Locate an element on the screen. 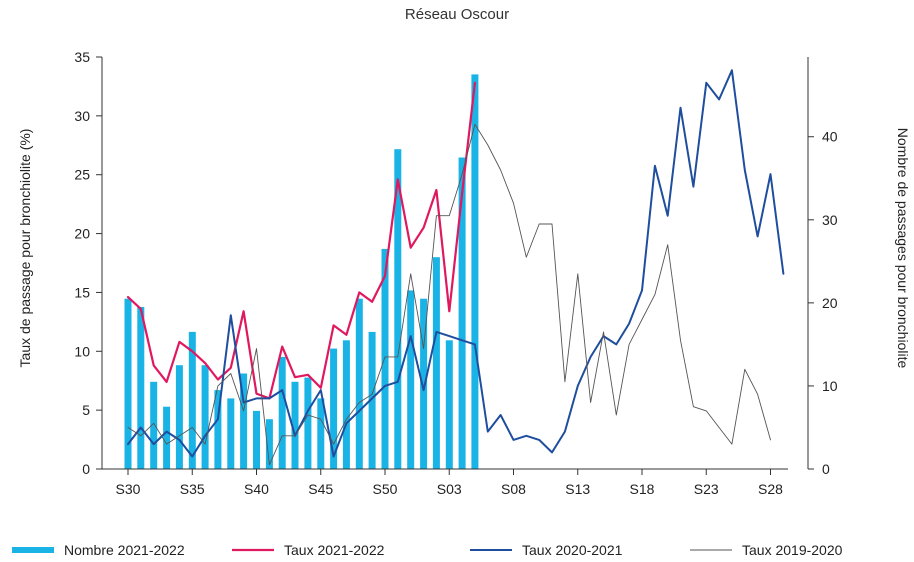  y-axis-left-tick-label: 25 is located at coordinates (82, 175).